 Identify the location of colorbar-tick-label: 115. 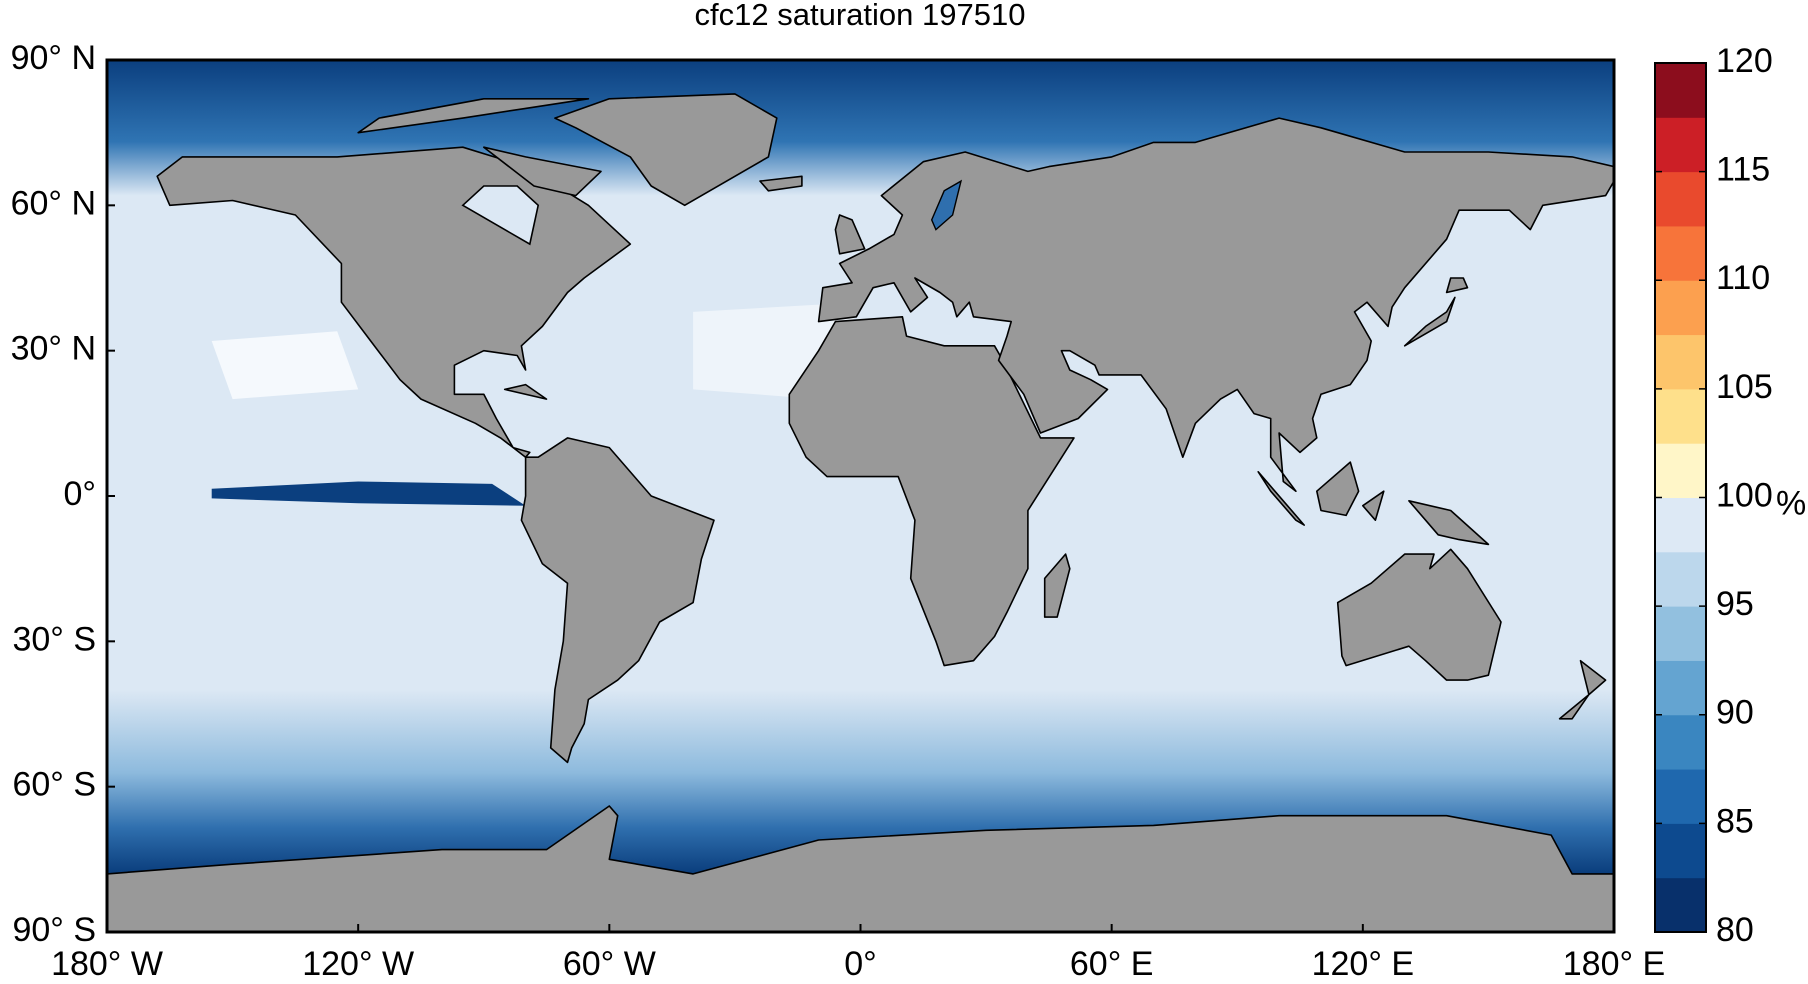
(1743, 170).